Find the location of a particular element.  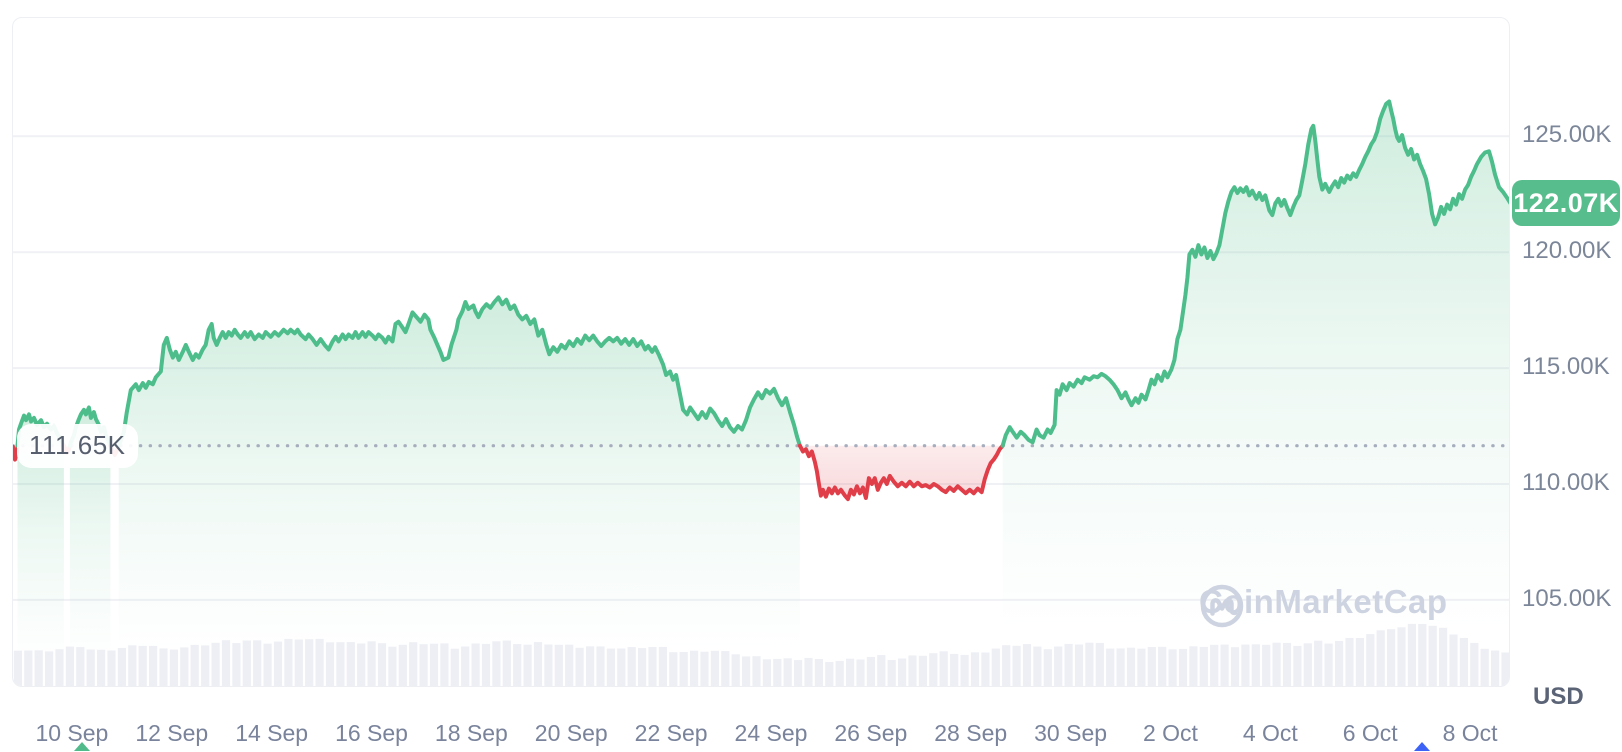

baseline-price-label: 111.65K is located at coordinates (77, 445).